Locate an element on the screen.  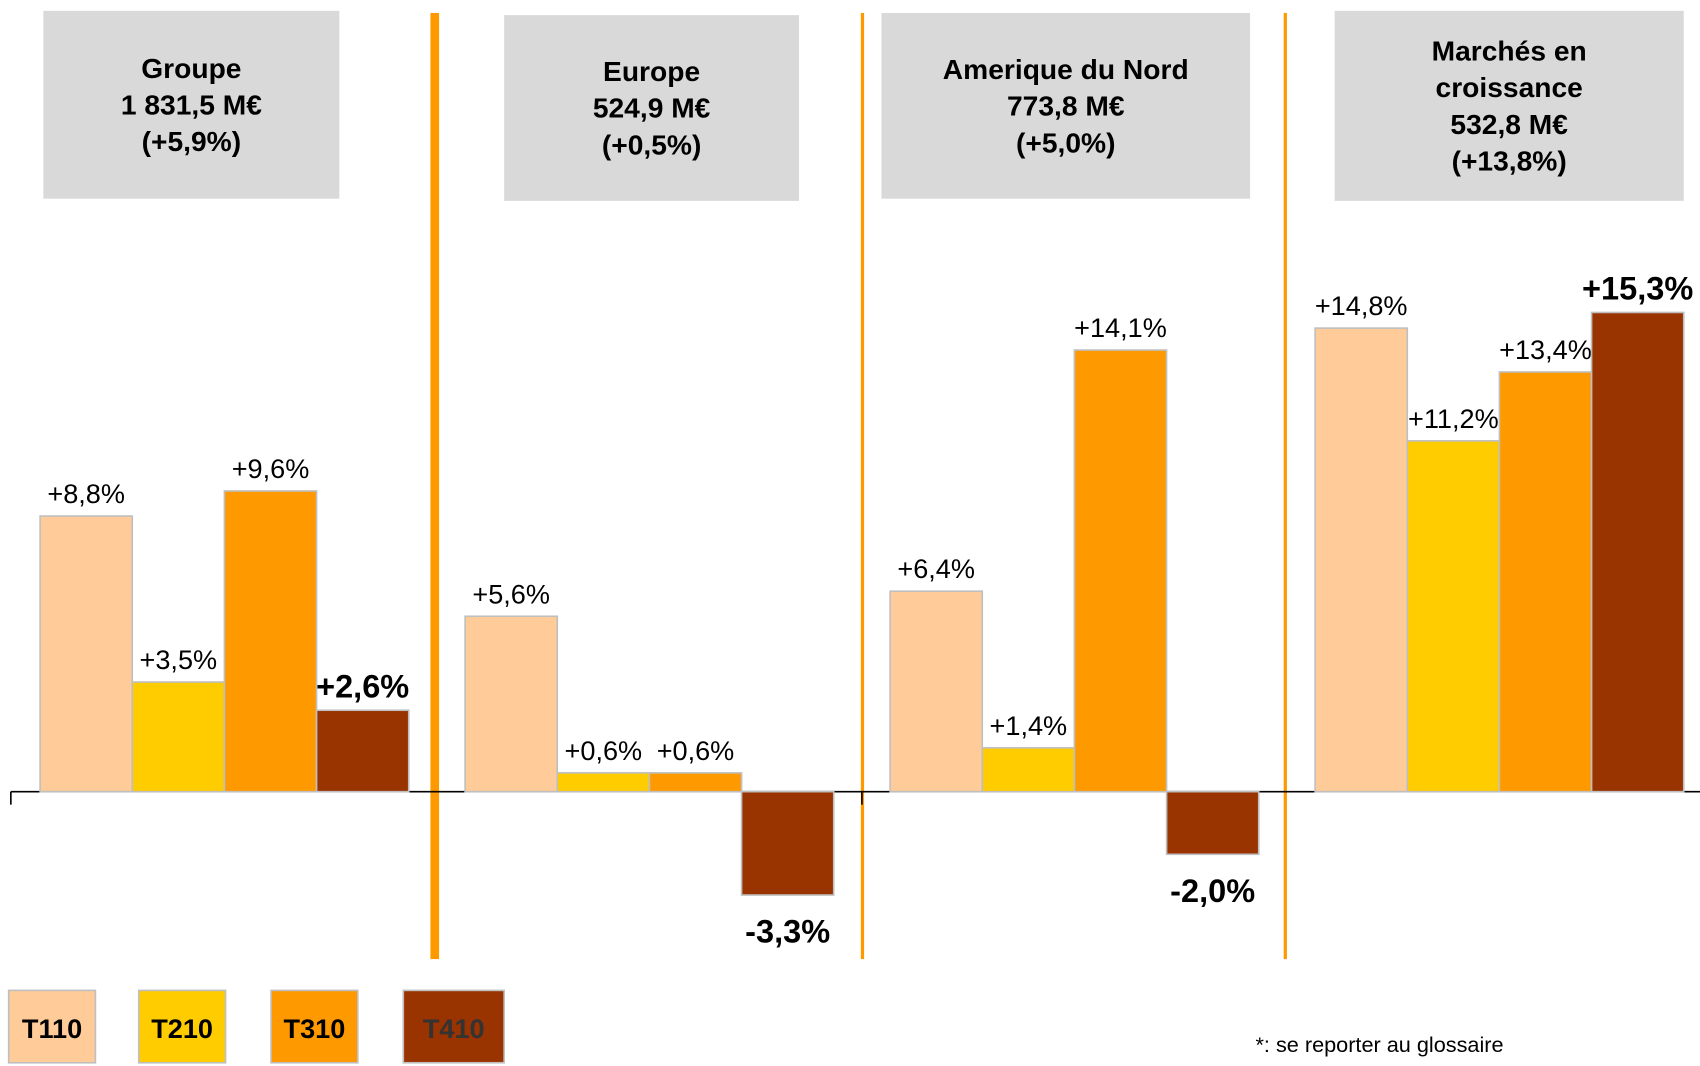
group-header-text: Amerique du Nord 773,8 M€ (+5,0%) is located at coordinates (1065, 106).